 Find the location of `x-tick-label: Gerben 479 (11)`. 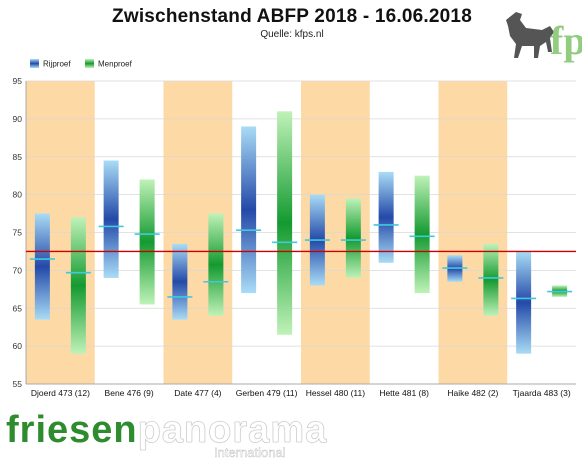

x-tick-label: Gerben 479 (11) is located at coordinates (267, 393).